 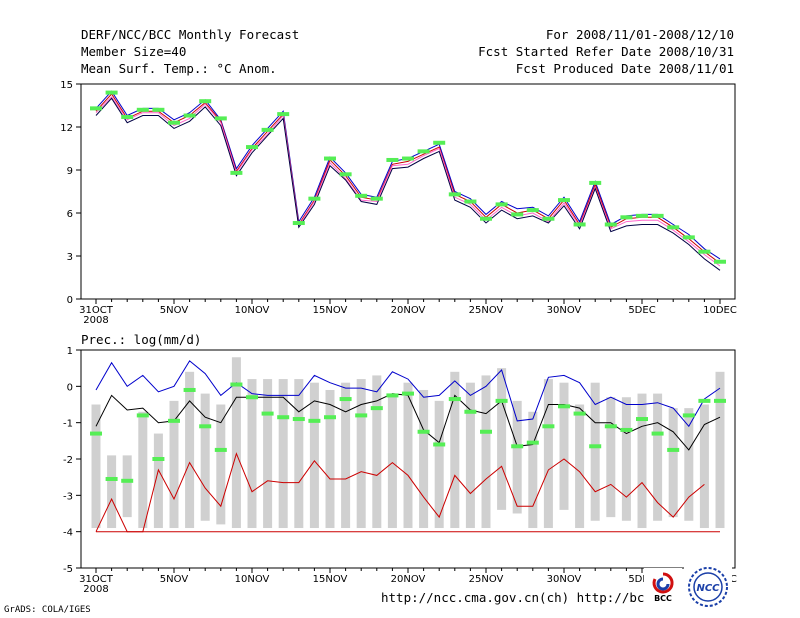 I want to click on series-line-min, so click(x=400, y=492).